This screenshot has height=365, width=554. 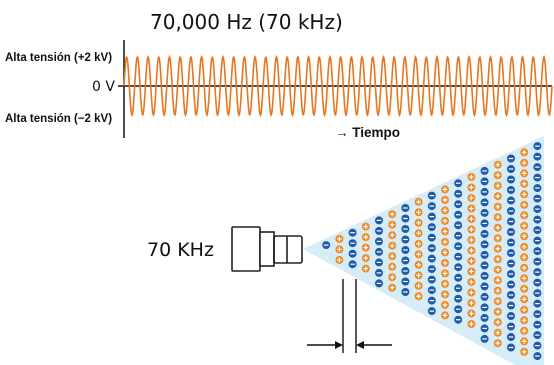 What do you see at coordinates (103, 87) in the screenshot?
I see `label-zero-volts: 0 V` at bounding box center [103, 87].